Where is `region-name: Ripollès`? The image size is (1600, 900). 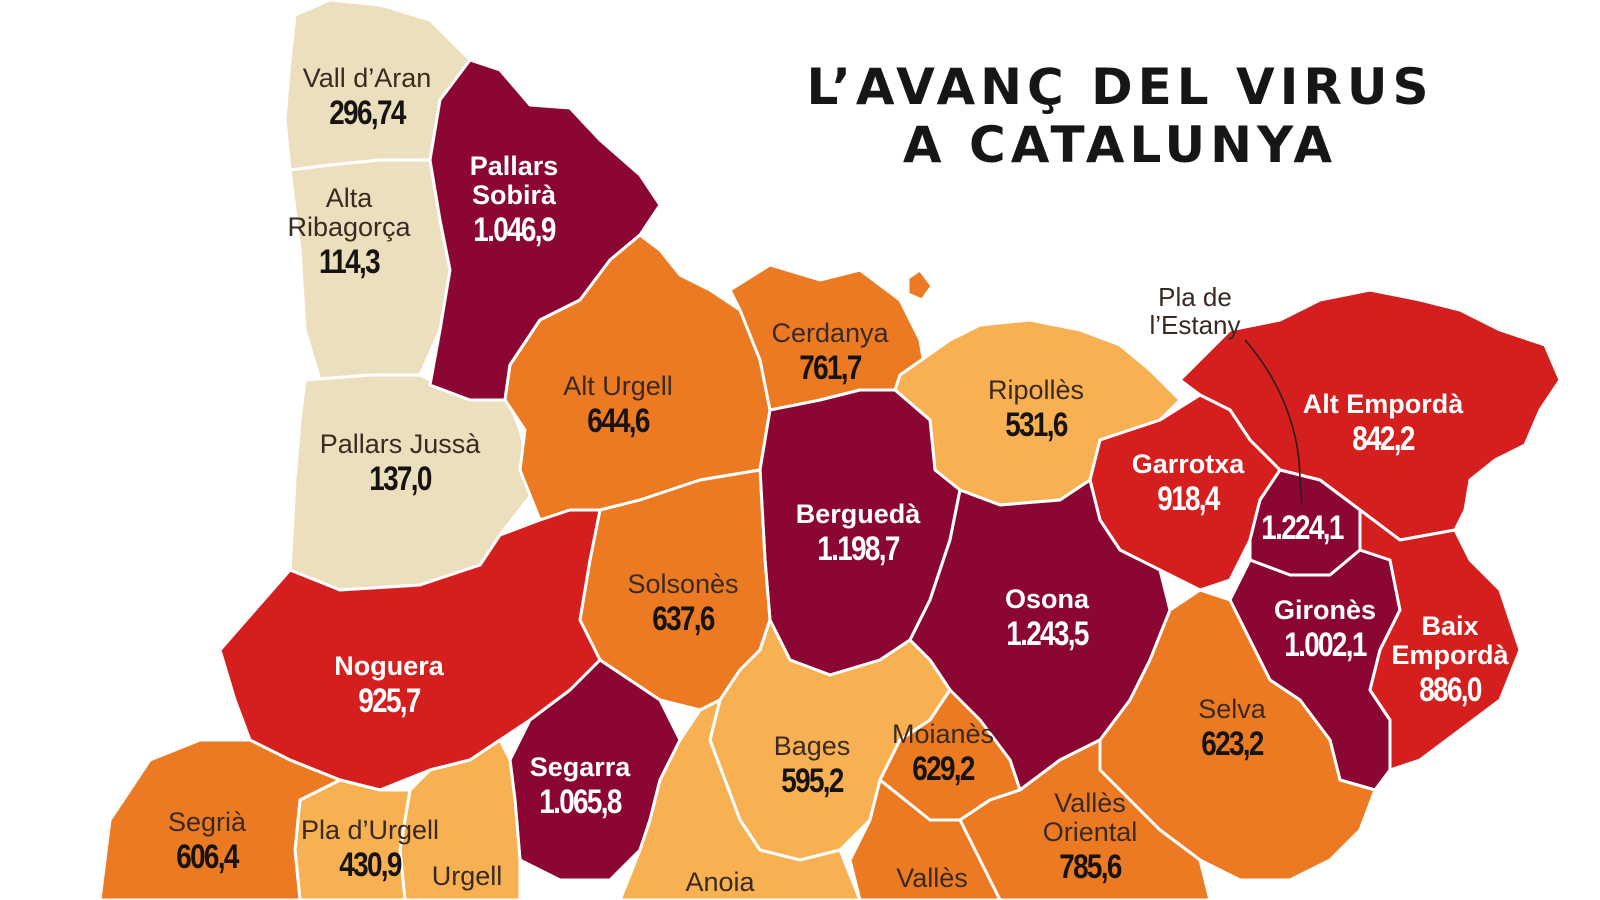
region-name: Ripollès is located at coordinates (1036, 390).